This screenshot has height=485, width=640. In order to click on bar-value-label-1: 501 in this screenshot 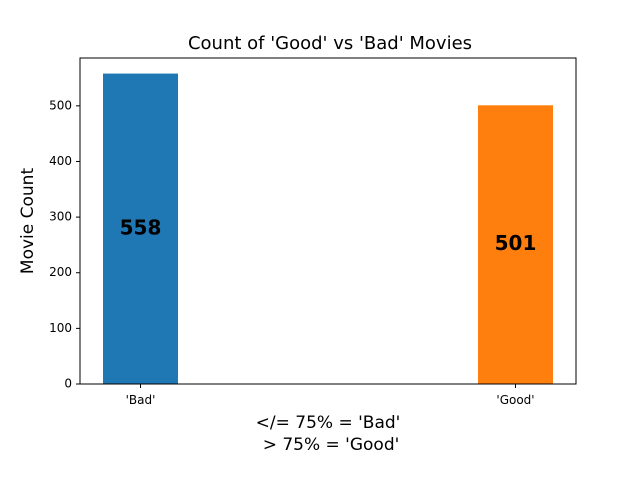, I will do `click(516, 243)`.